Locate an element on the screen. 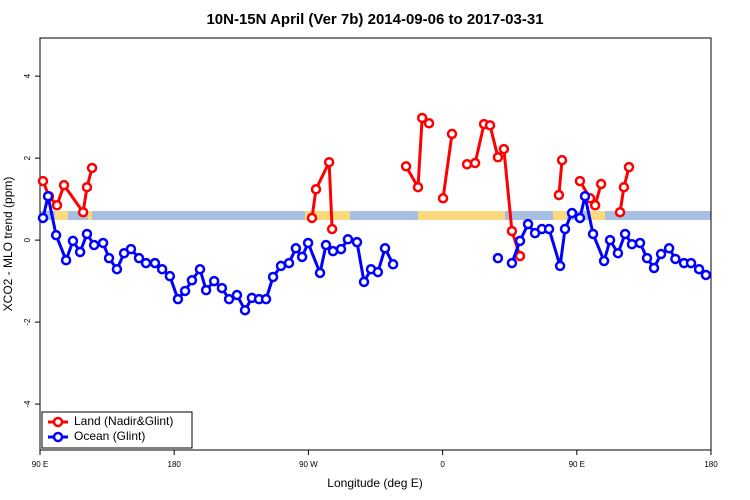  ocean-band is located at coordinates (375, 215).